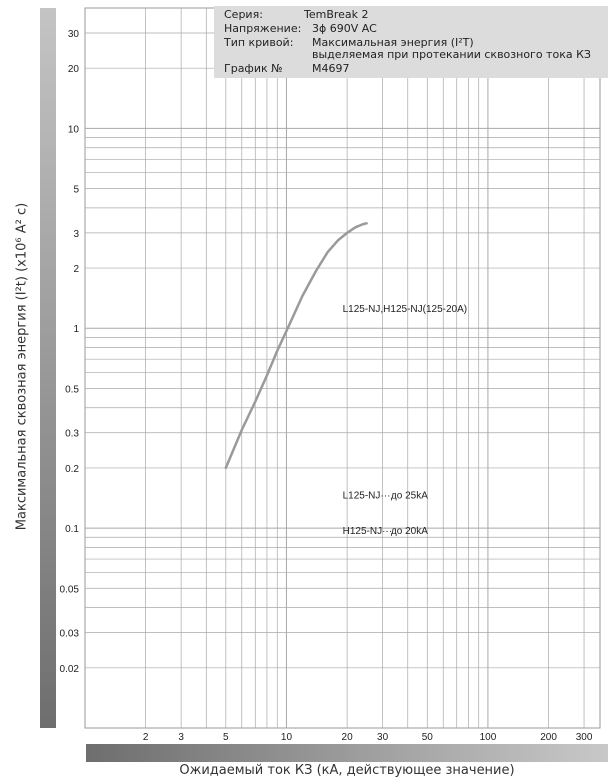  Describe the element at coordinates (243, 14) in the screenshot. I see `series-key: Серия:` at that location.